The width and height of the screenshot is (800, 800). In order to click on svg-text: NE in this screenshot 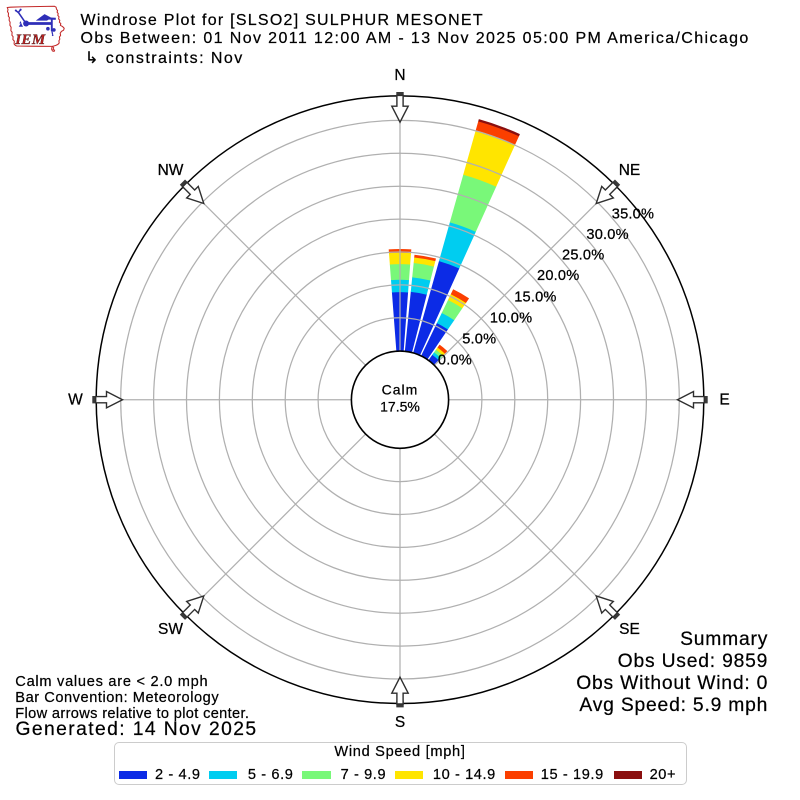, I will do `click(630, 170)`.